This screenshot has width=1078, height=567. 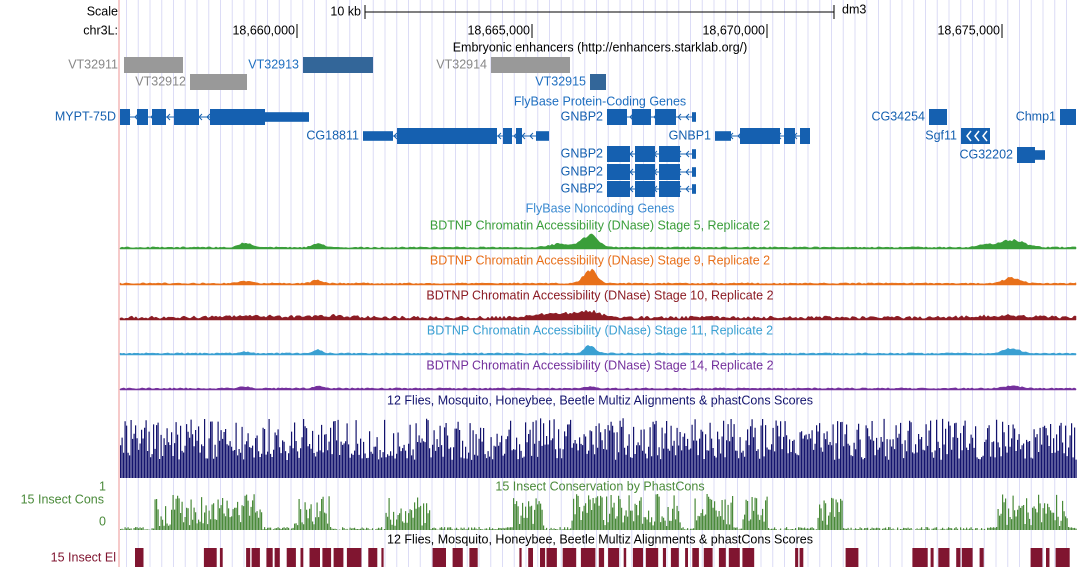 I want to click on phastcons-bars, so click(x=598, y=512).